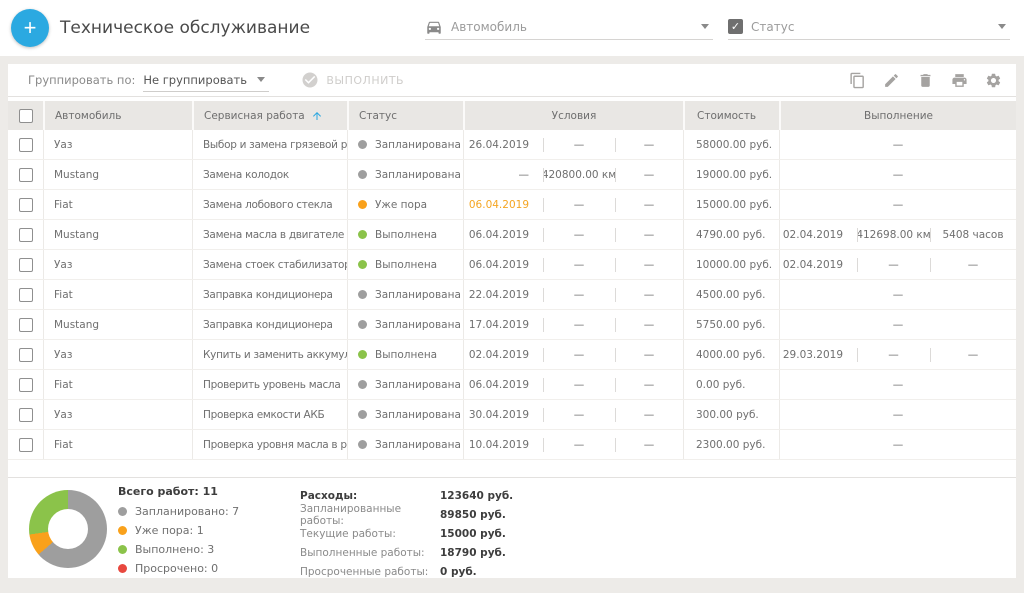  What do you see at coordinates (897, 115) in the screenshot?
I see `column-header-completion: Выполнение` at bounding box center [897, 115].